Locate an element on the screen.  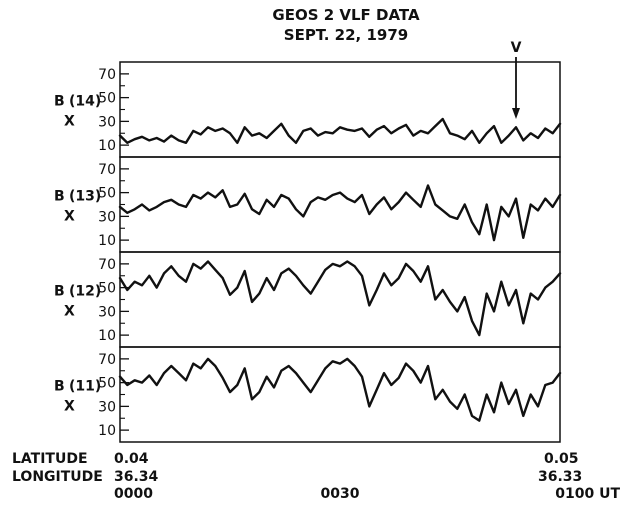
x-tick-labels: 0000 0030 0100 UT is located at coordinates (367, 494).